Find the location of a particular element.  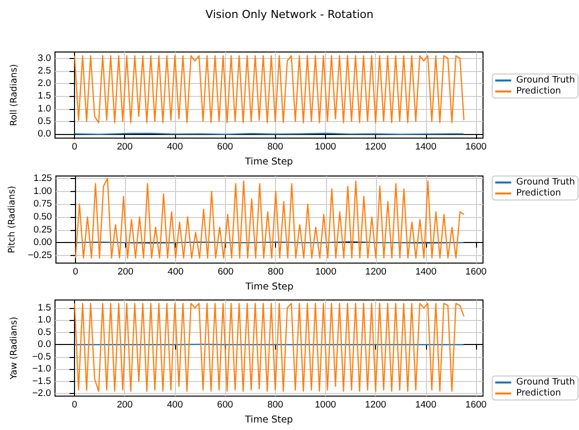

y-tick-label: 1.25 is located at coordinates (42, 178).